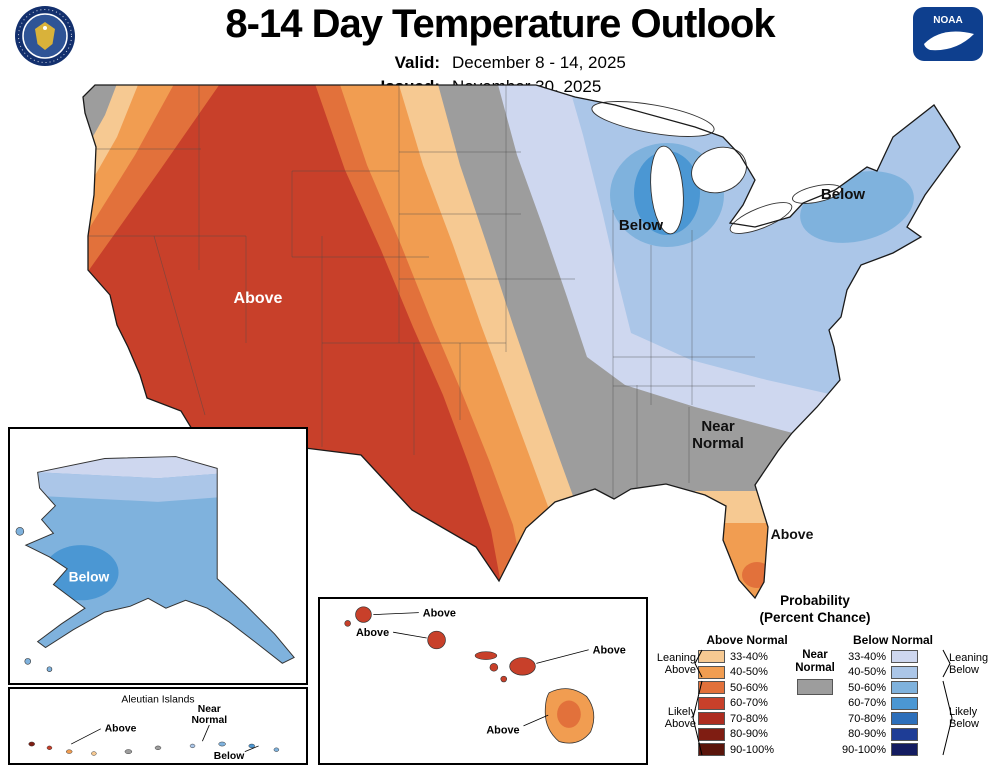 The image size is (1000, 772). What do you see at coordinates (867, 687) in the screenshot?
I see `legend-range-label: 50-60%` at bounding box center [867, 687].